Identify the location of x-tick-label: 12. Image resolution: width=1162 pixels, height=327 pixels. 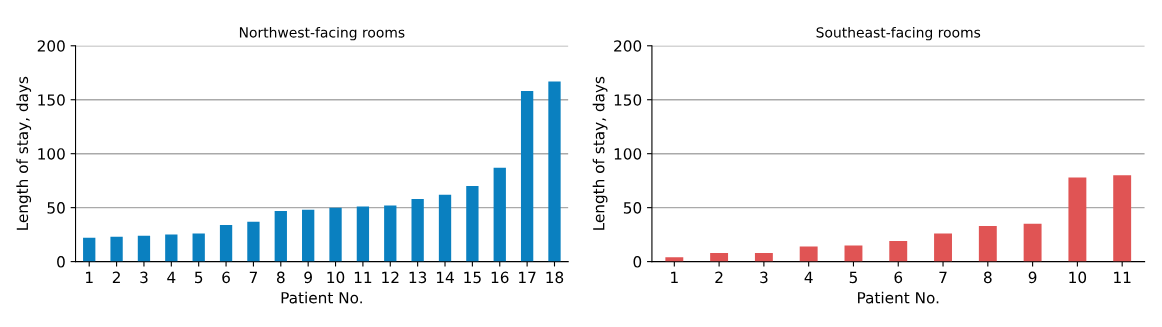
(390, 277).